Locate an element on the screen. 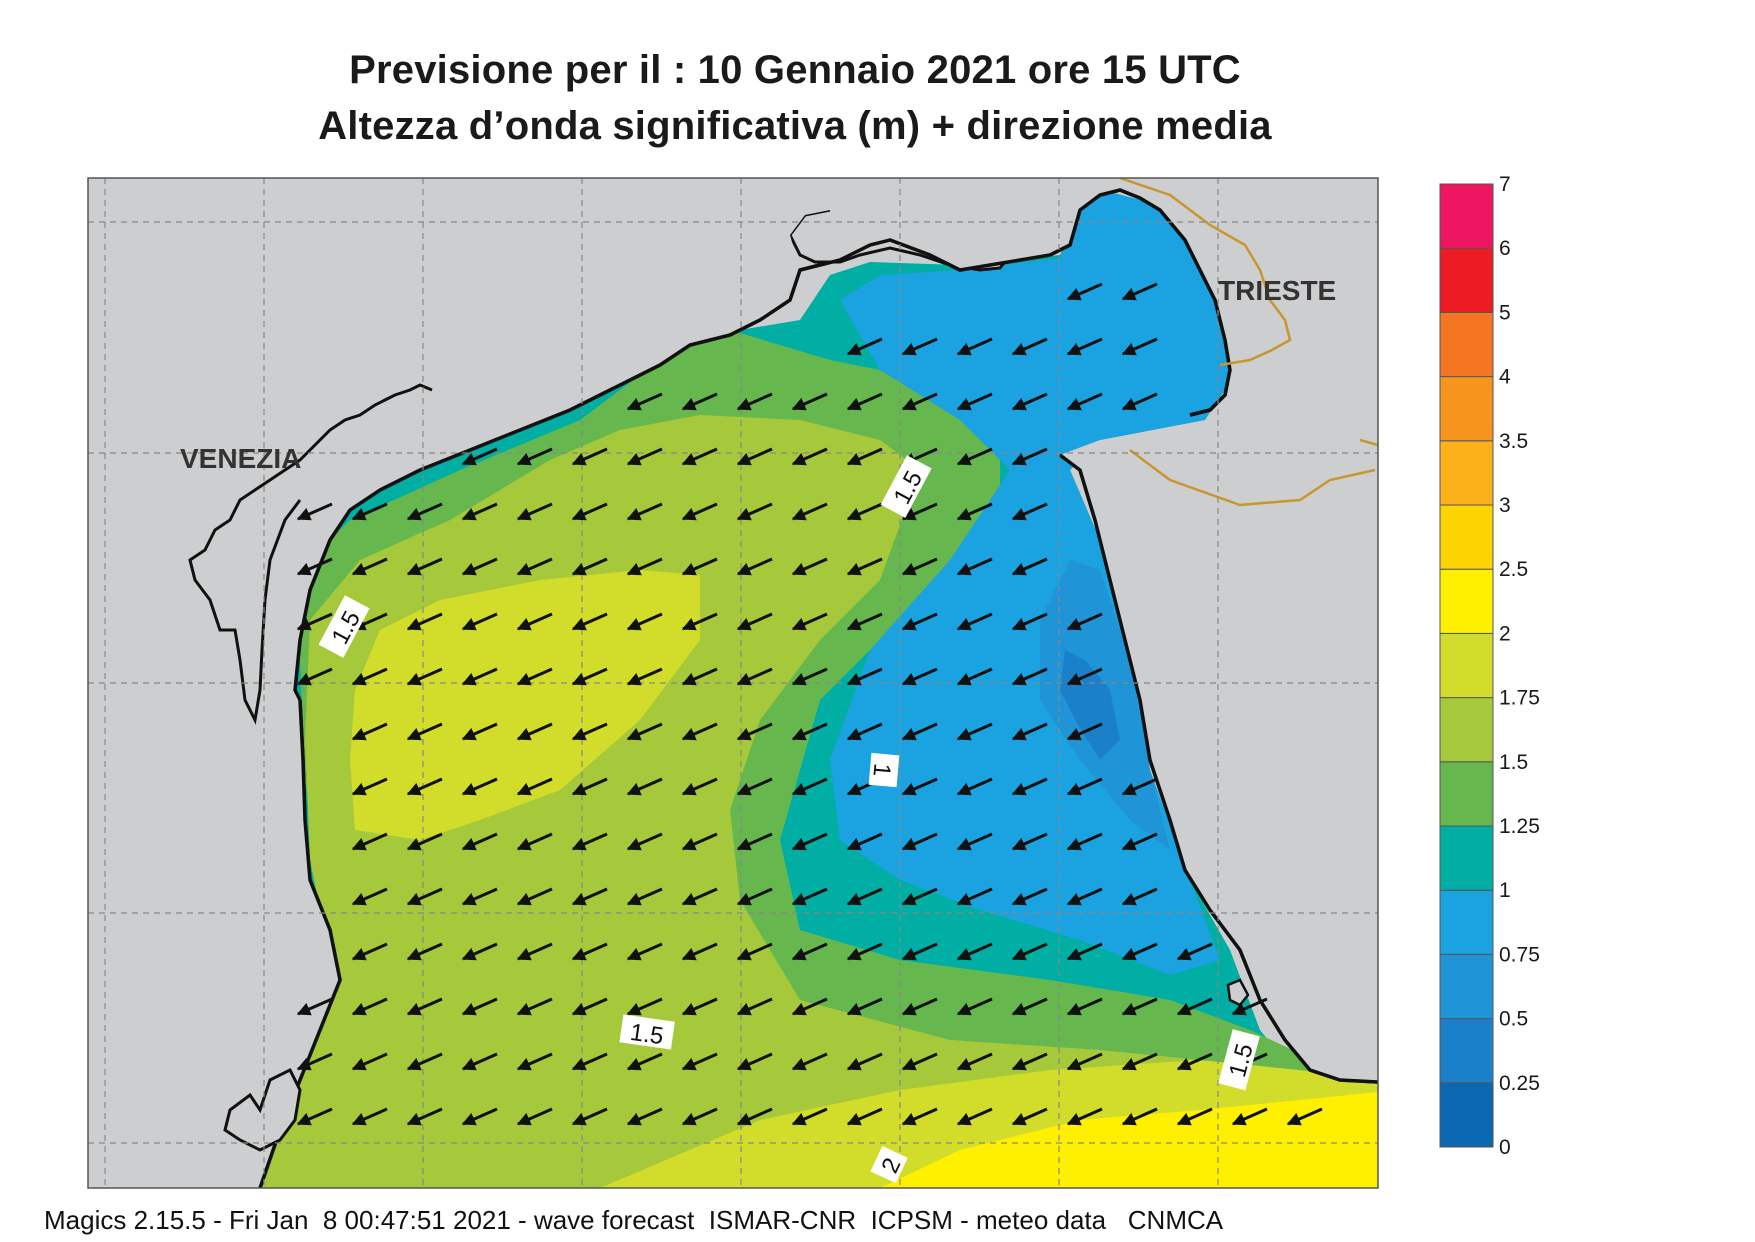 The width and height of the screenshot is (1755, 1242). contour-label-3: 1 is located at coordinates (883, 770).